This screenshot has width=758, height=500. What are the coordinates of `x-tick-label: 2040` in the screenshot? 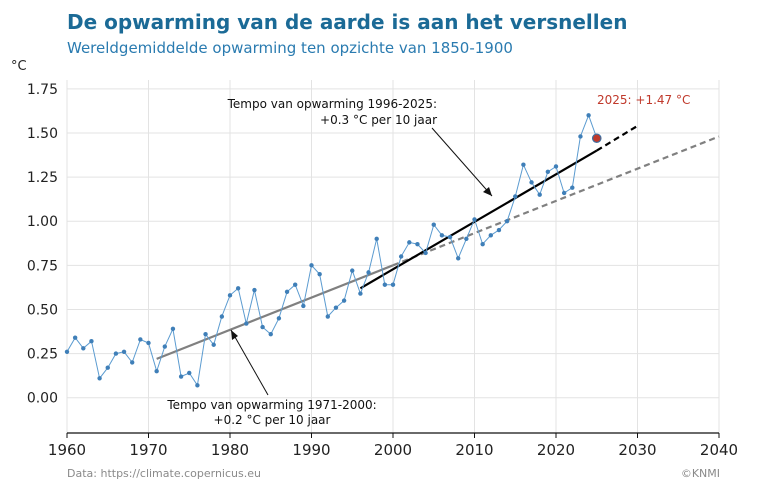 It's located at (719, 450).